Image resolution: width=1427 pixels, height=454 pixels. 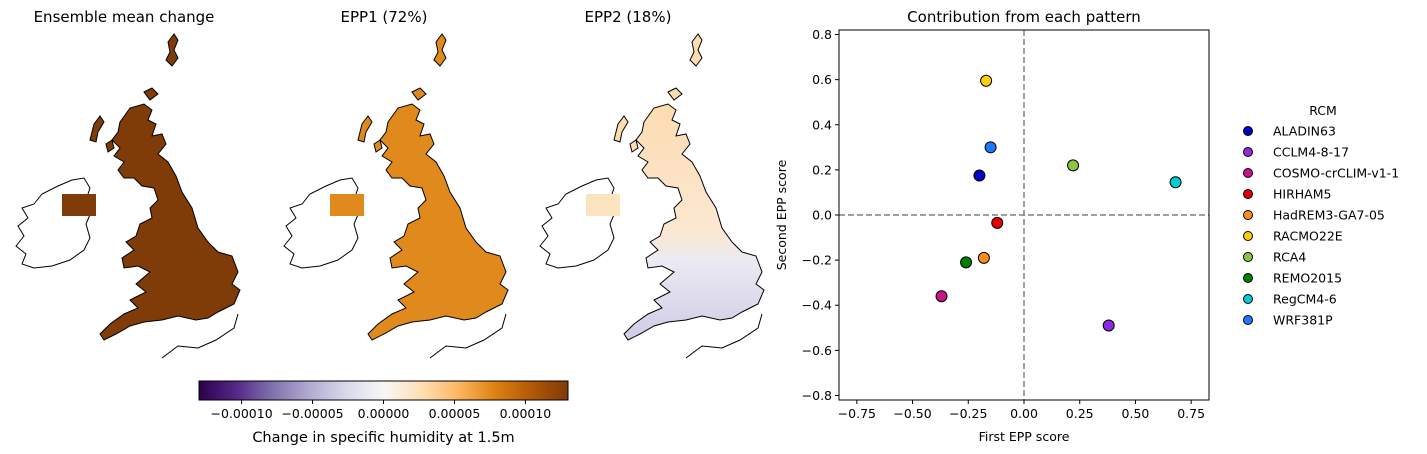 I want to click on colorbar, so click(x=383, y=390).